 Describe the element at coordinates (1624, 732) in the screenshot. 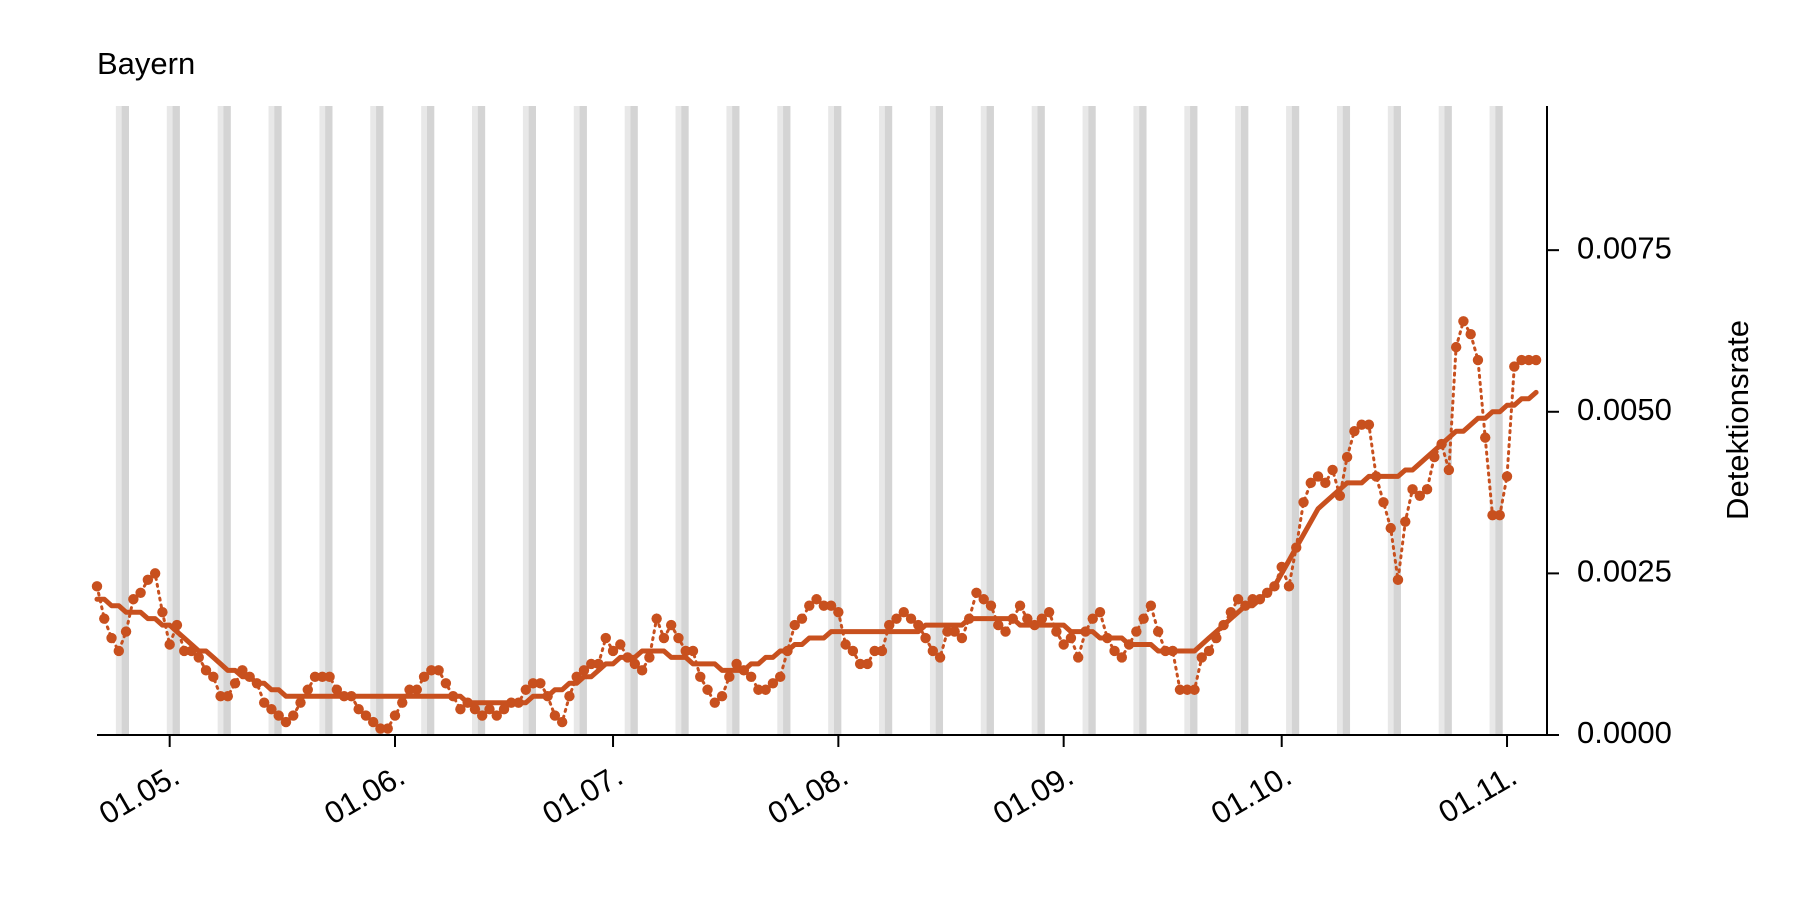

I see `y-tick-label: 0.0000` at that location.